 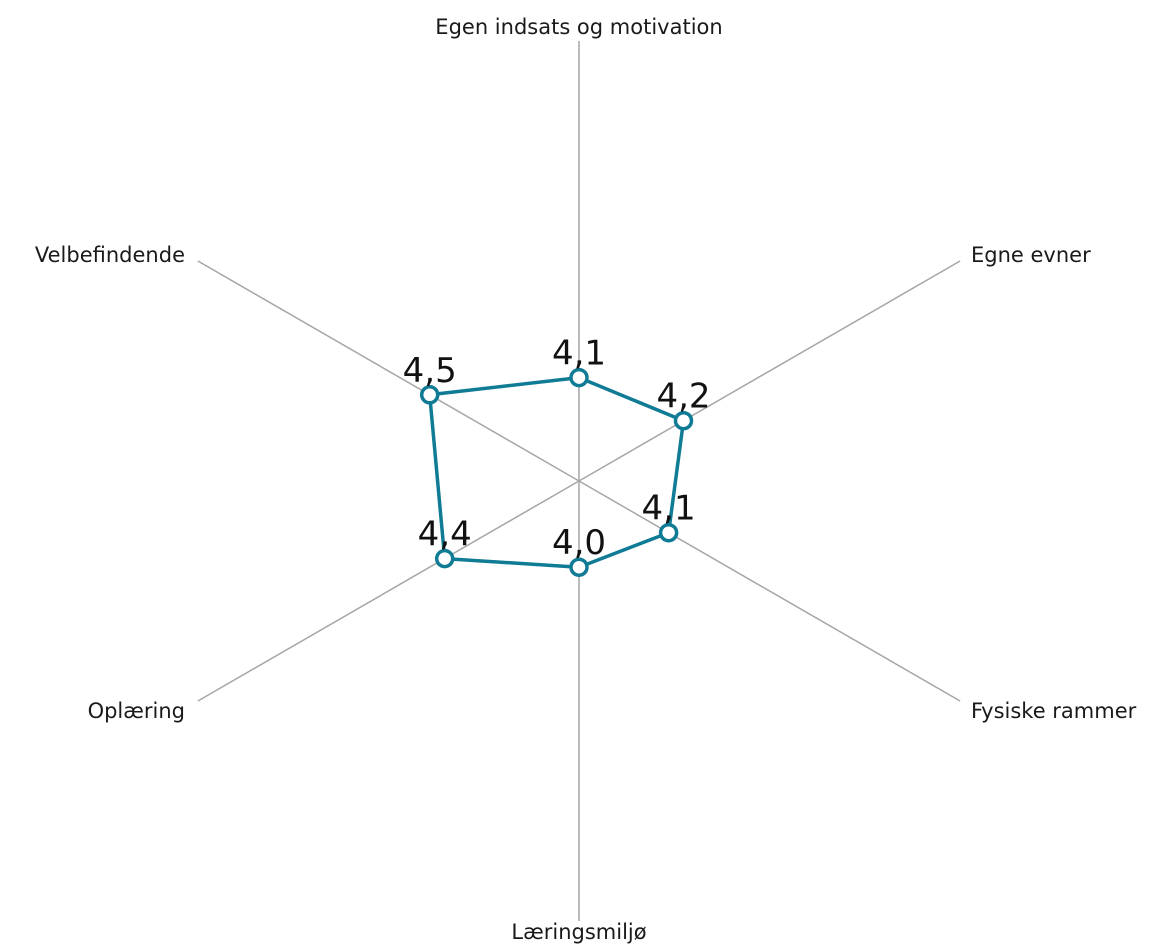 I want to click on data-labels: 4,1 4,2 4,1 4,0 4,4 4,5, so click(x=557, y=449).